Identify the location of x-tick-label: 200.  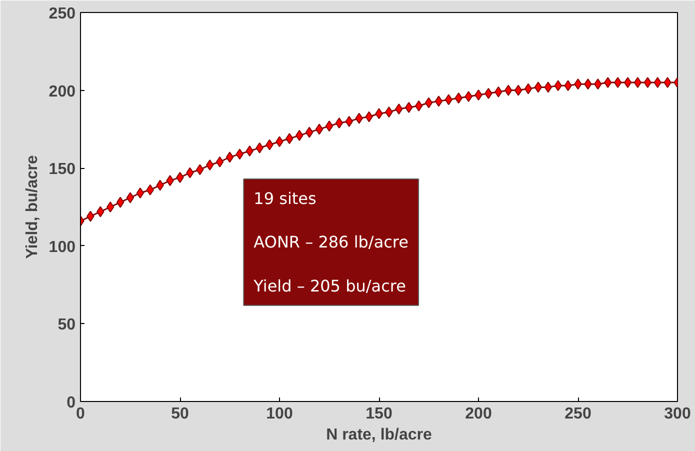
(478, 414).